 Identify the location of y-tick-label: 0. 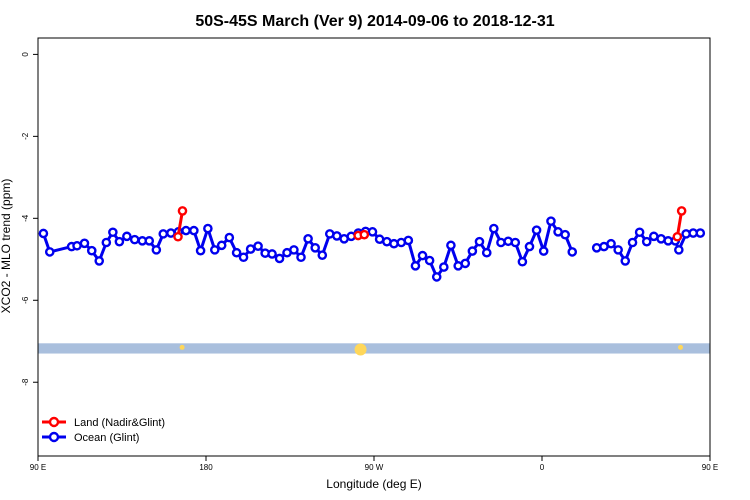
(25, 54).